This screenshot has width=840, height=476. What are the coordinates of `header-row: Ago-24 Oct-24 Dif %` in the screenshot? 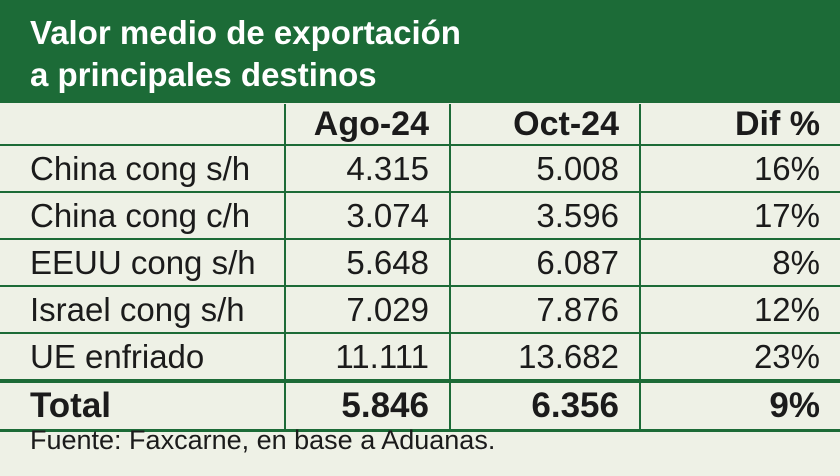 It's located at (420, 125).